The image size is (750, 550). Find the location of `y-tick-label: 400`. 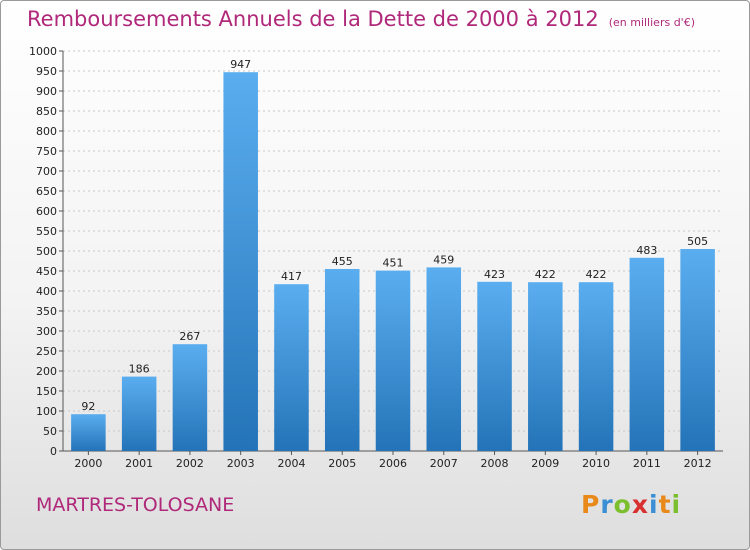

y-tick-label: 400 is located at coordinates (46, 291).